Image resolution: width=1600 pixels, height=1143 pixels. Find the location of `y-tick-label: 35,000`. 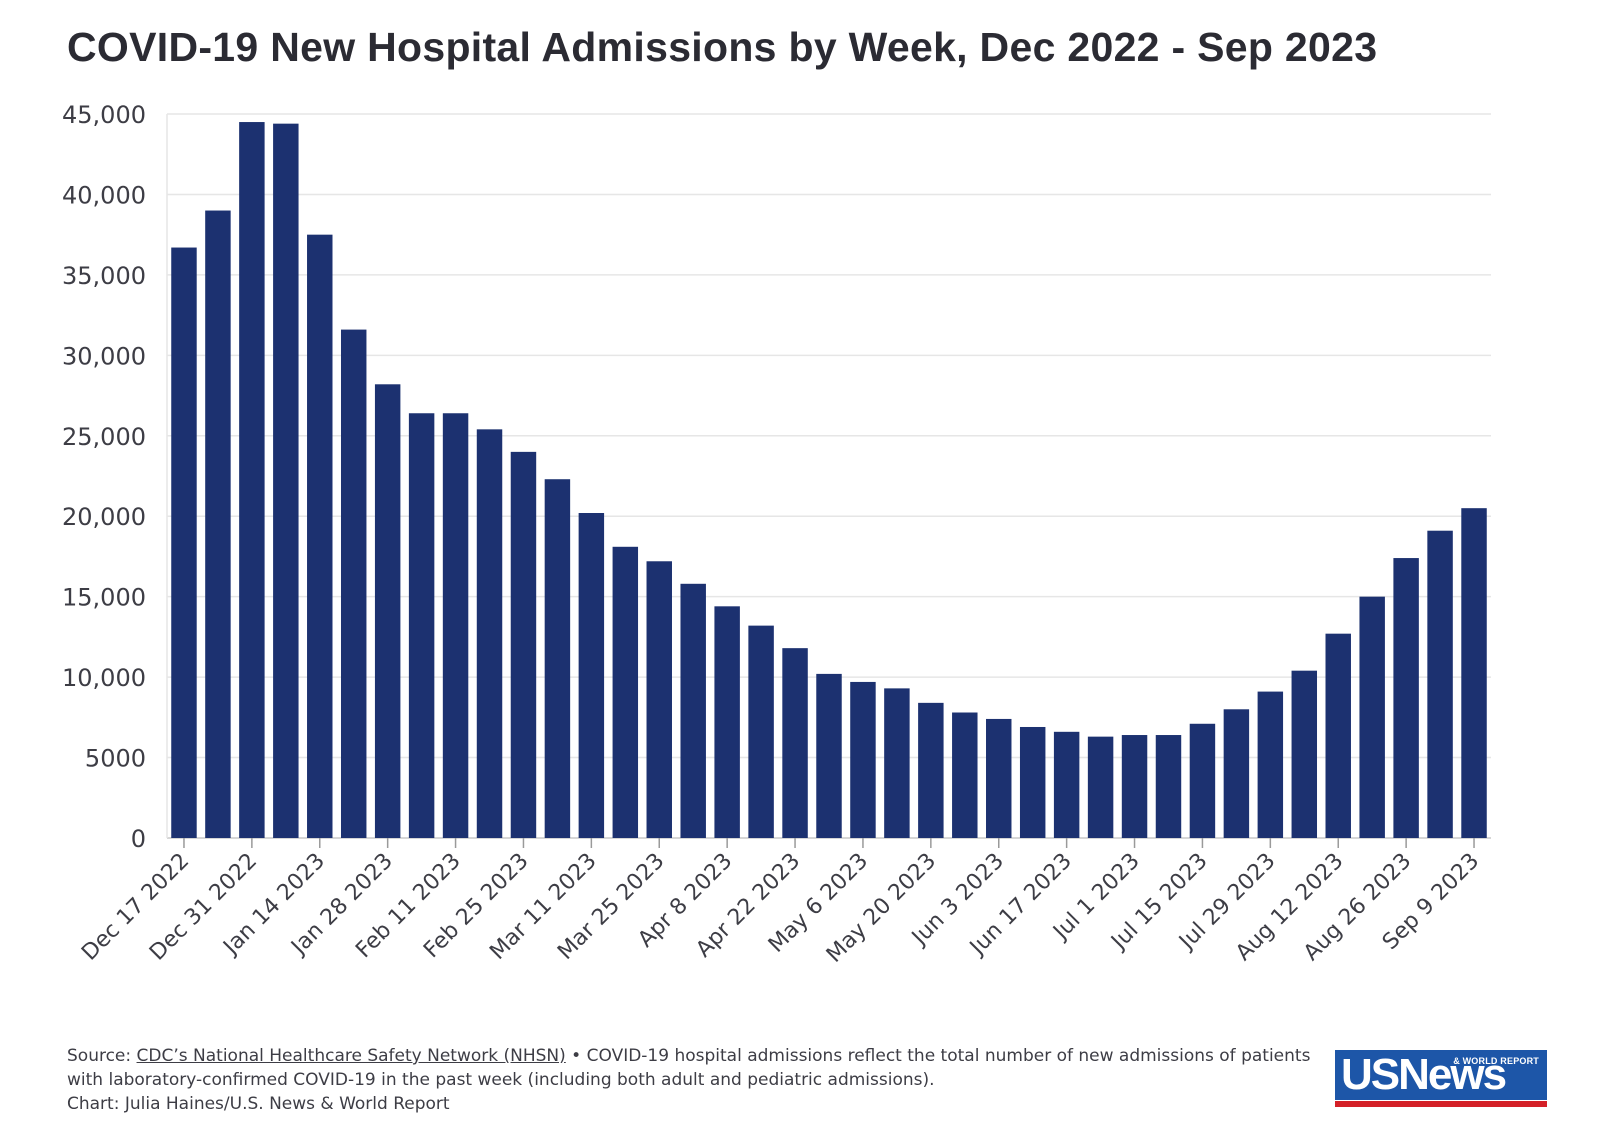

y-tick-label: 35,000 is located at coordinates (104, 276).